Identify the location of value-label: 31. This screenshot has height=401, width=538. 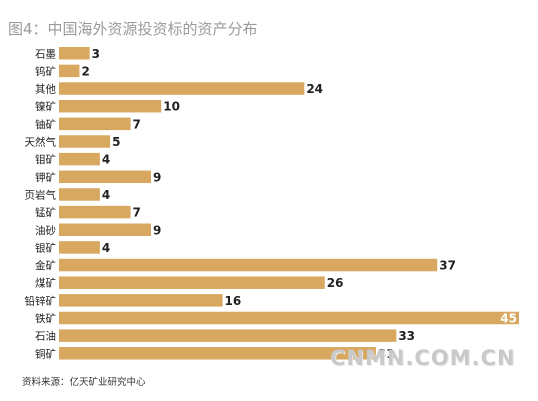
(386, 354).